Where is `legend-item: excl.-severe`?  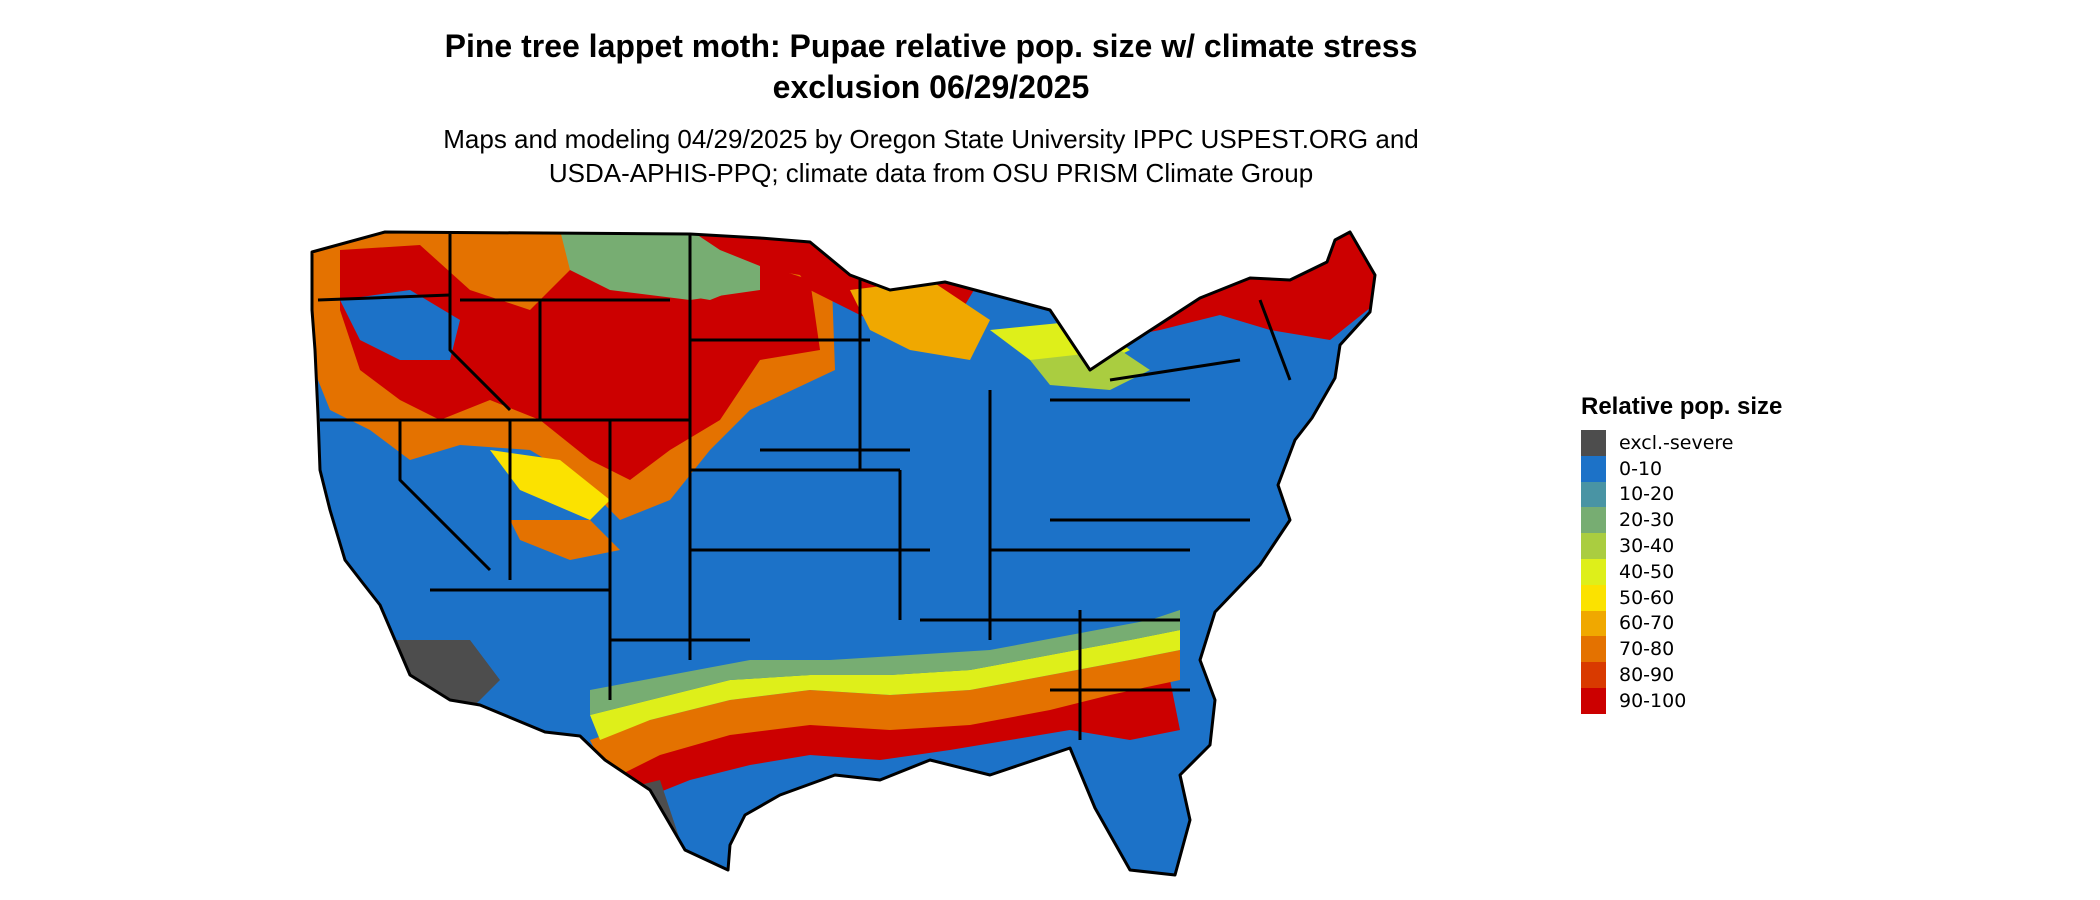
legend-item: excl.-severe is located at coordinates (1681, 443).